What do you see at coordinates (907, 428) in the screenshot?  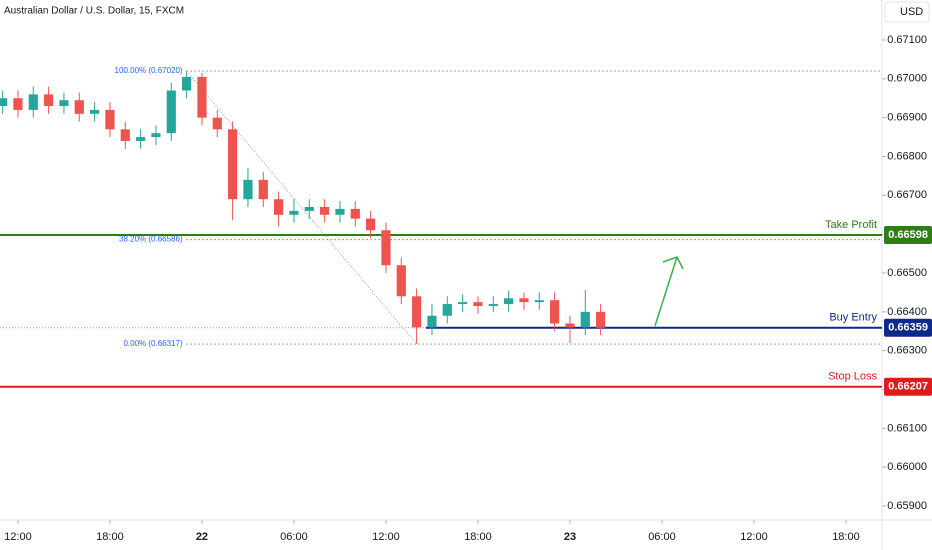 I see `y-tick-label: 0.66100` at bounding box center [907, 428].